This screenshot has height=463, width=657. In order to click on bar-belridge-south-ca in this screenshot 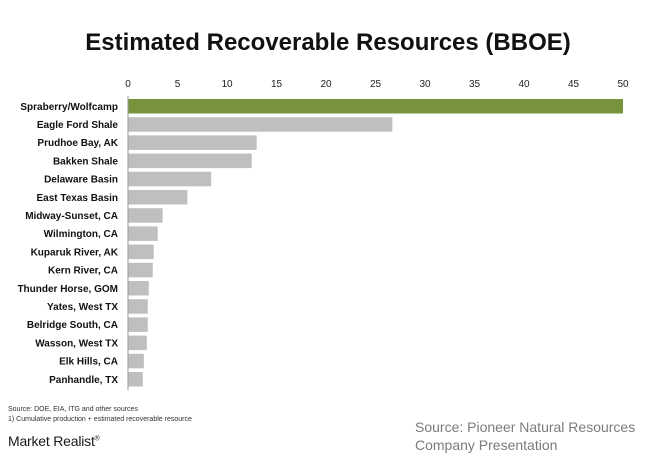, I will do `click(138, 324)`.